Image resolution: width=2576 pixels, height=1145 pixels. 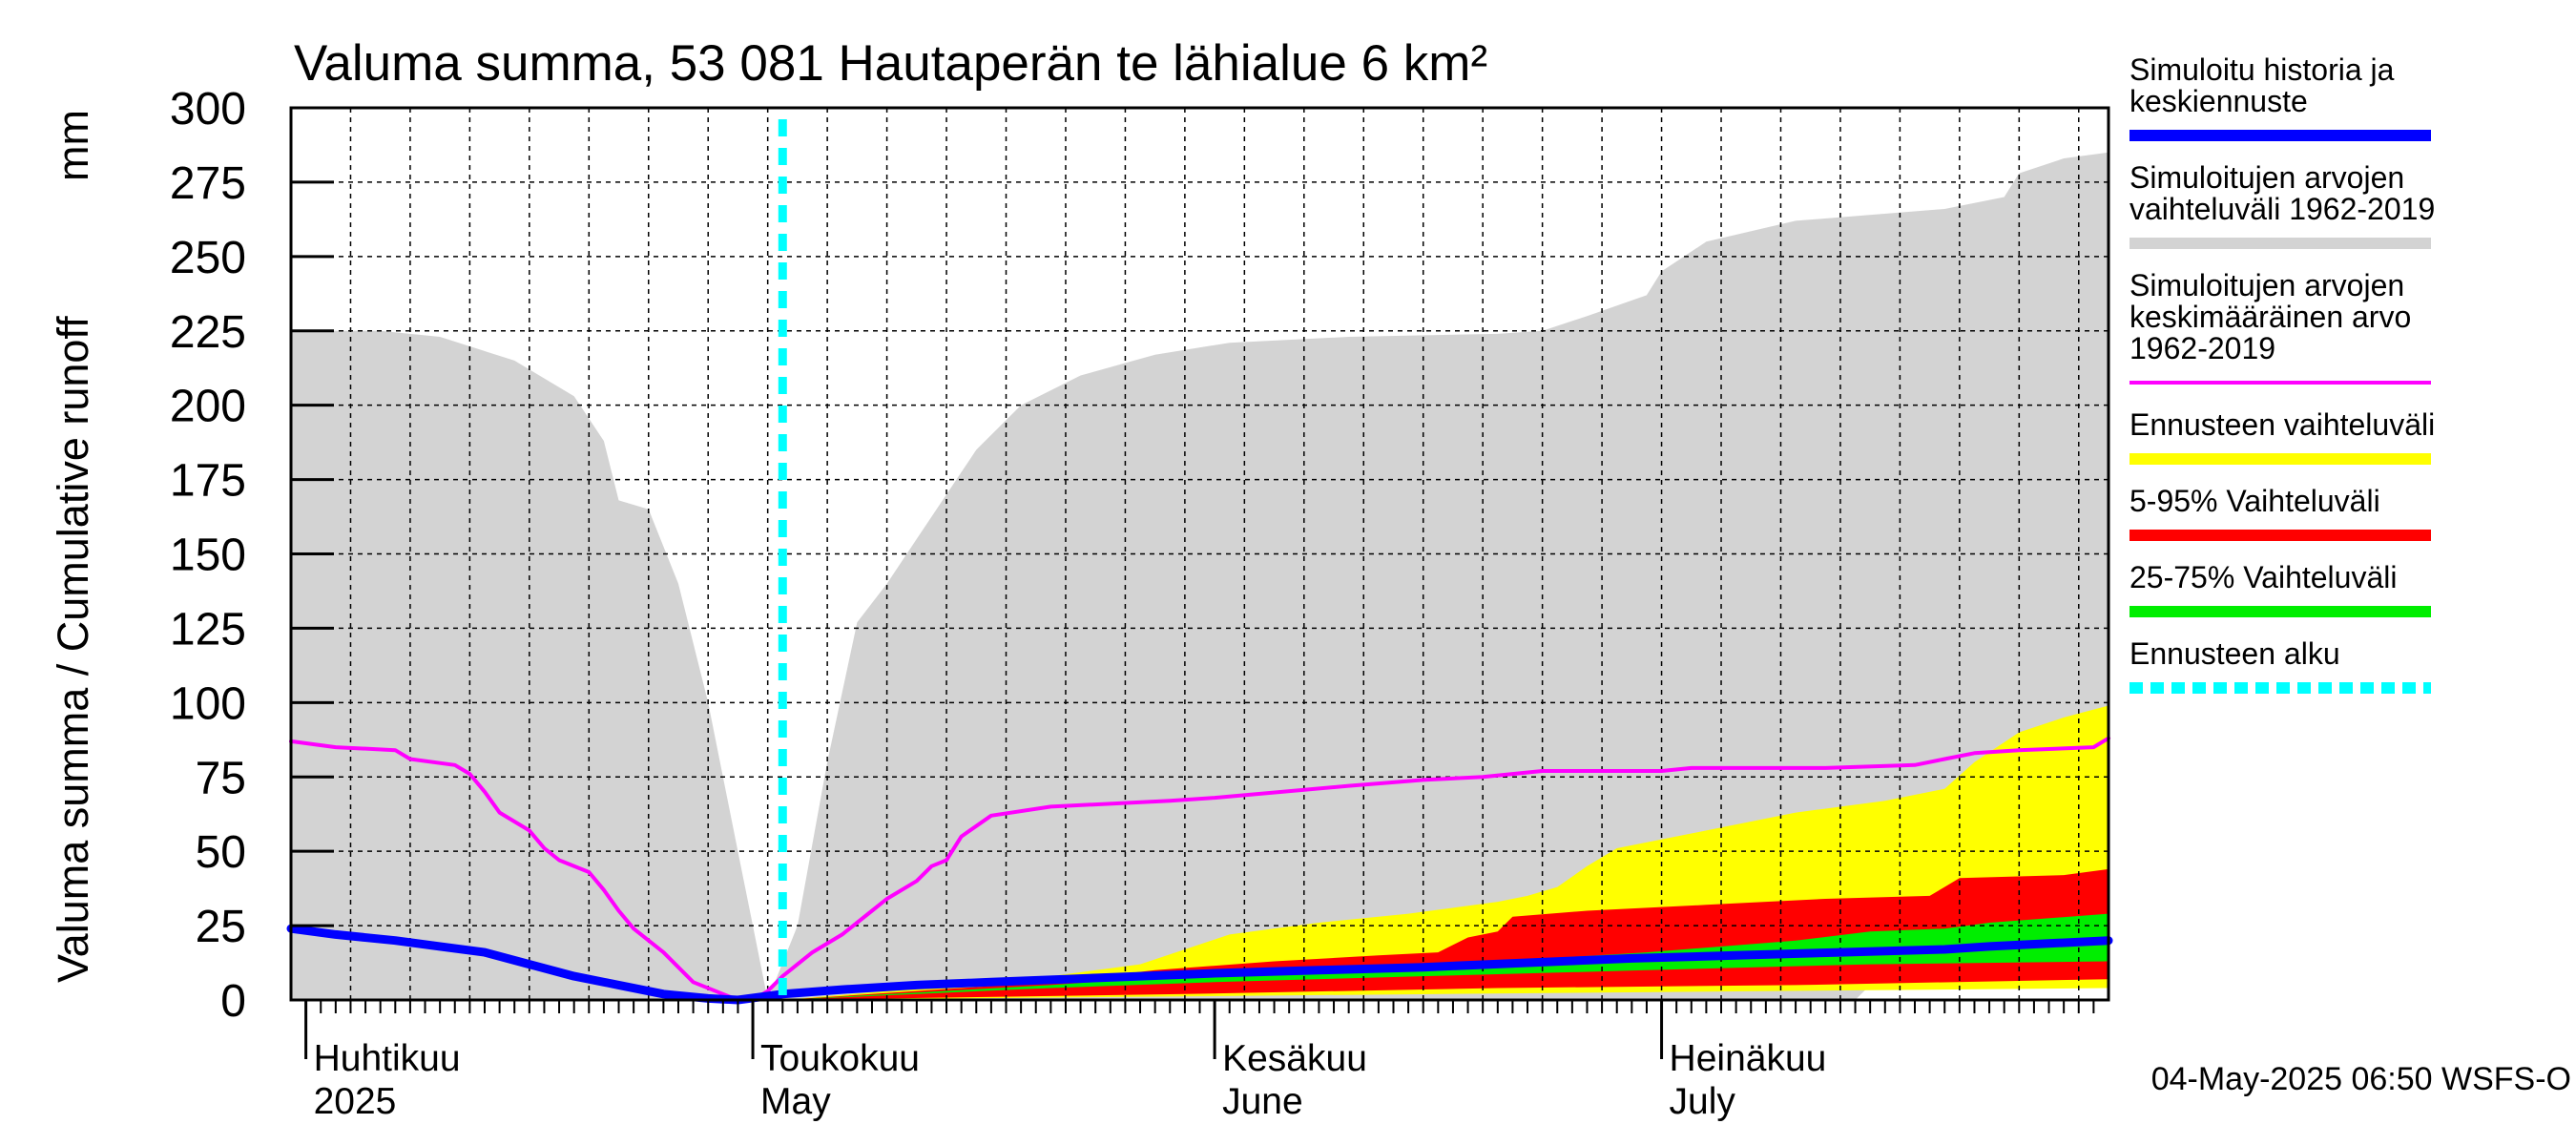 What do you see at coordinates (208, 258) in the screenshot?
I see `y-tick-label: 250` at bounding box center [208, 258].